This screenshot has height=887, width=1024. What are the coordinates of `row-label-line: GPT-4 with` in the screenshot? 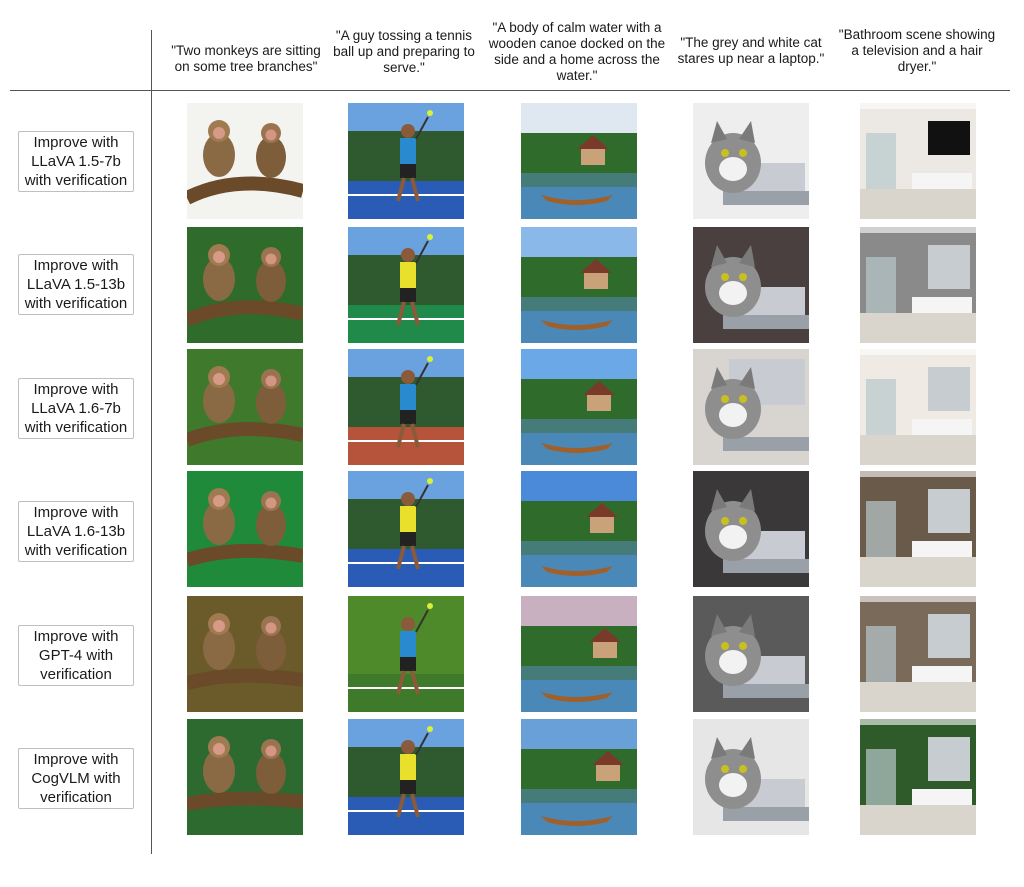 It's located at (76, 655).